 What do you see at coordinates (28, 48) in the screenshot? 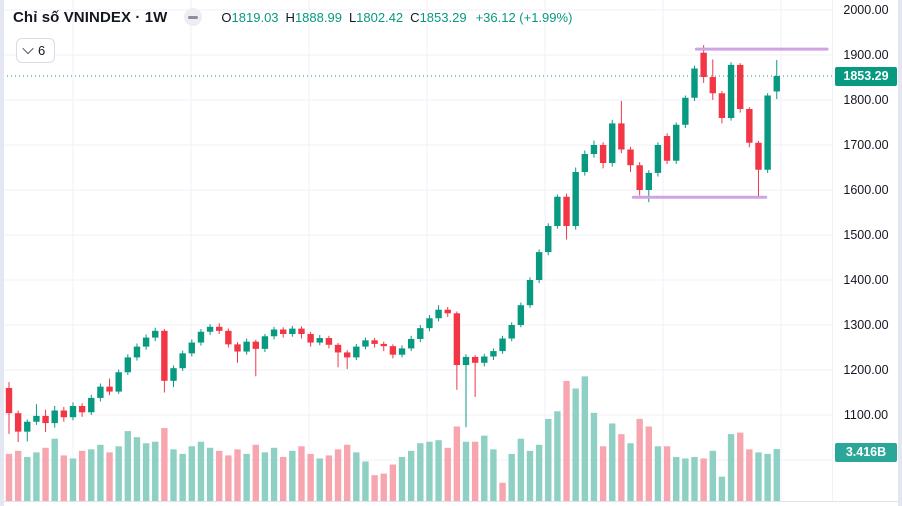
I see `chevron-down-icon` at bounding box center [28, 48].